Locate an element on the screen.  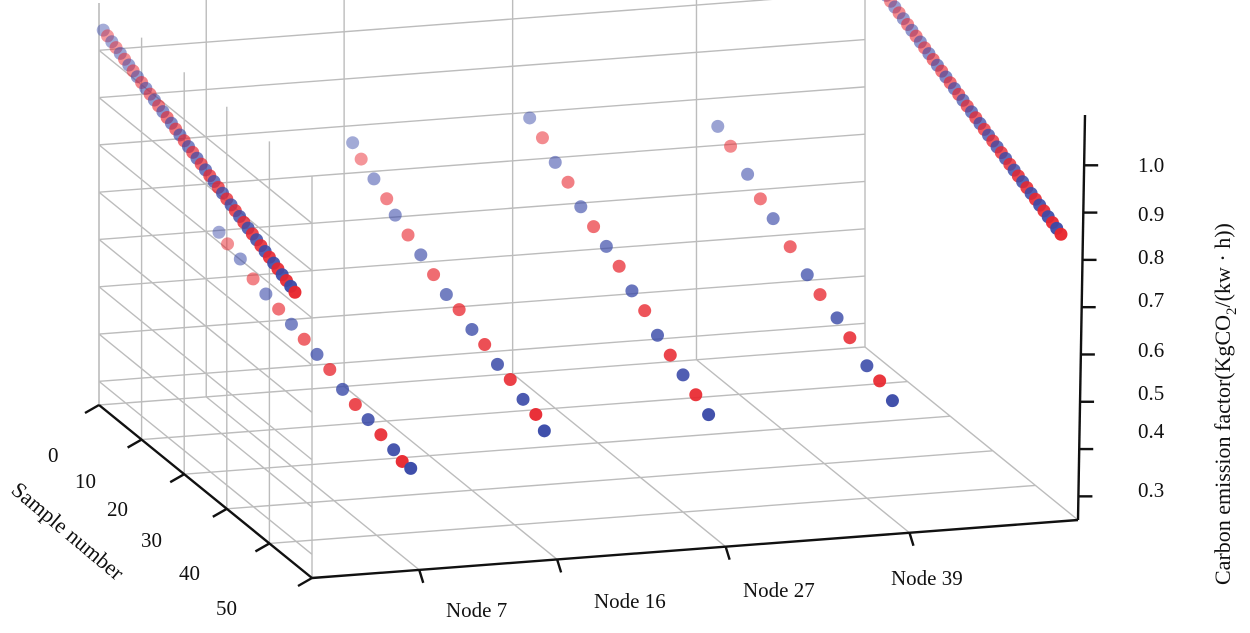
z-tick-label-0-5: 0.5 is located at coordinates (1151, 393).